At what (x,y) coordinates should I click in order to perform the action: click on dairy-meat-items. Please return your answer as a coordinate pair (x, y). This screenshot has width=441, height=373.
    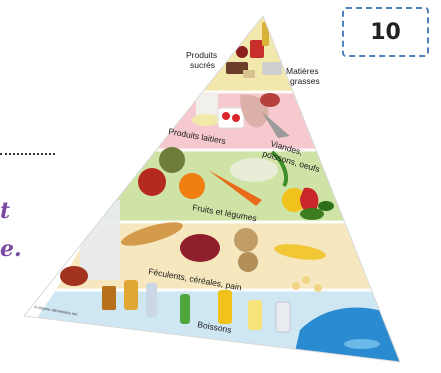
    Looking at the image, I should click on (241, 115).